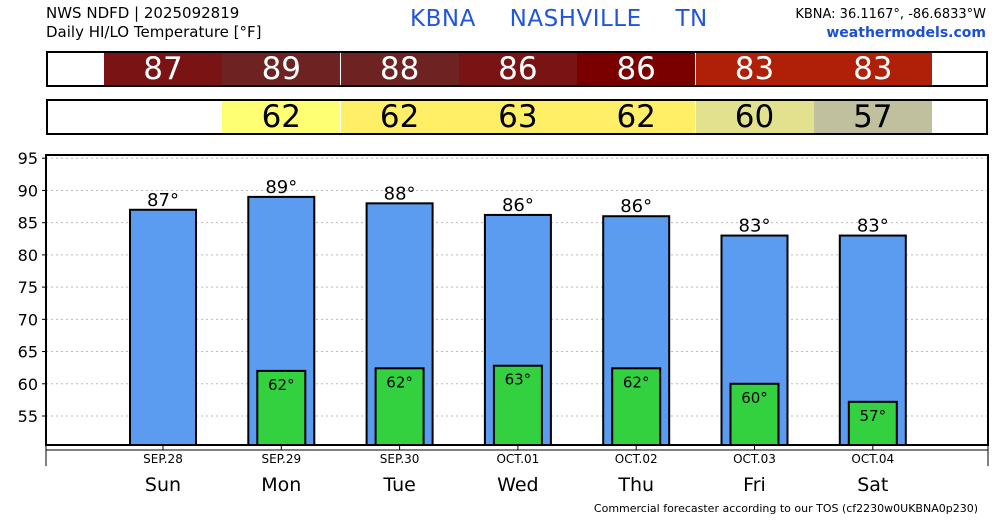 The width and height of the screenshot is (1000, 520). Describe the element at coordinates (400, 459) in the screenshot. I see `date-label: SEP.30` at that location.